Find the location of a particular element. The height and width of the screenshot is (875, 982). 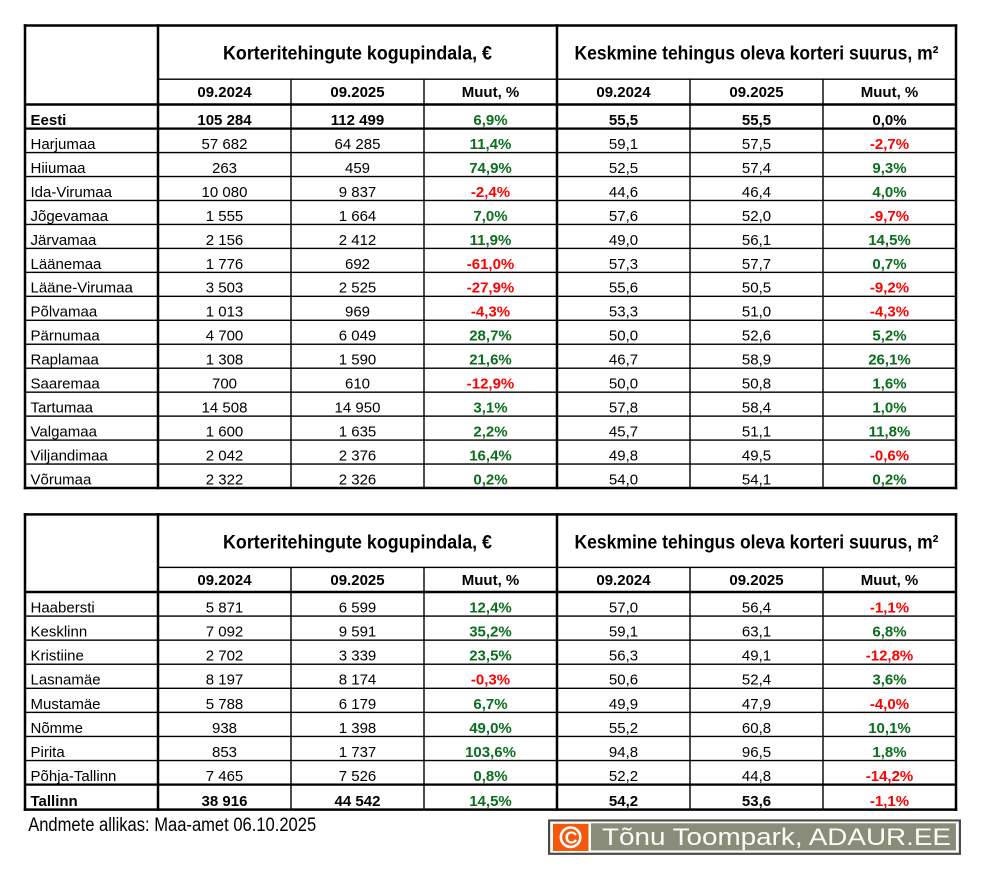

svg-text: 38 916 is located at coordinates (225, 801).